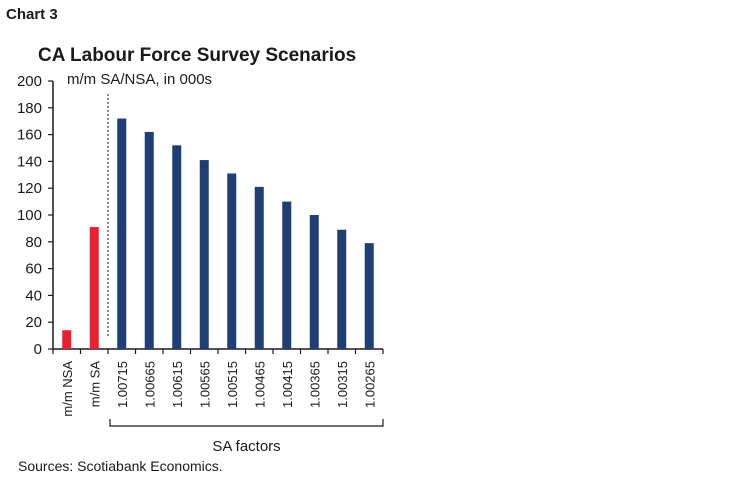  I want to click on bar-m-m-sa, so click(94, 288).